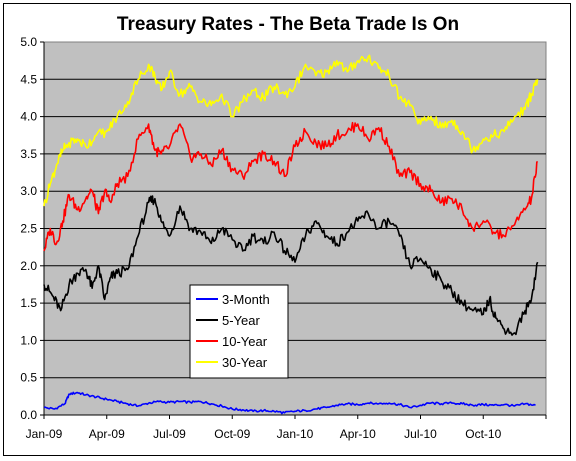 The image size is (576, 461). What do you see at coordinates (169, 434) in the screenshot?
I see `x-tick-label: Jul-09` at bounding box center [169, 434].